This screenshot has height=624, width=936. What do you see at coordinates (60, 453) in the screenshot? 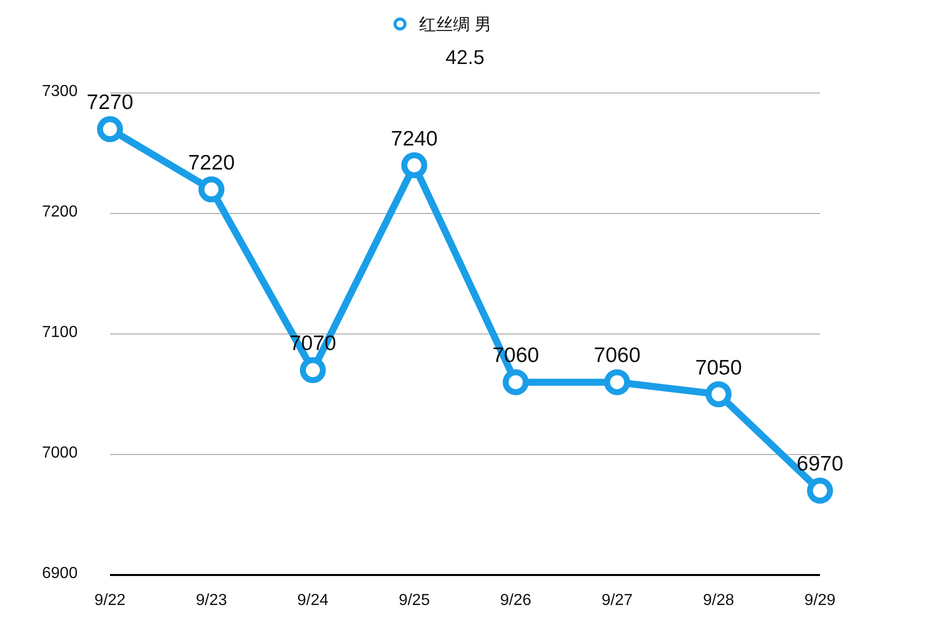
I see `y-tick-label: 7000` at bounding box center [60, 453].